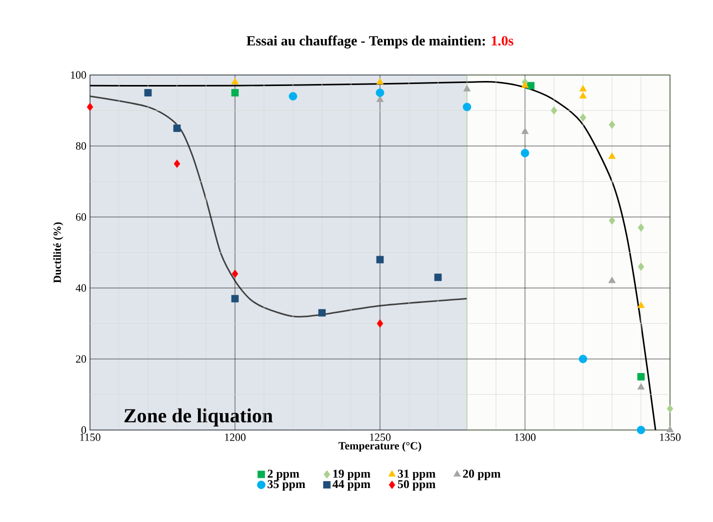 The image size is (713, 522). I want to click on legend-label: 50 ppm, so click(417, 485).